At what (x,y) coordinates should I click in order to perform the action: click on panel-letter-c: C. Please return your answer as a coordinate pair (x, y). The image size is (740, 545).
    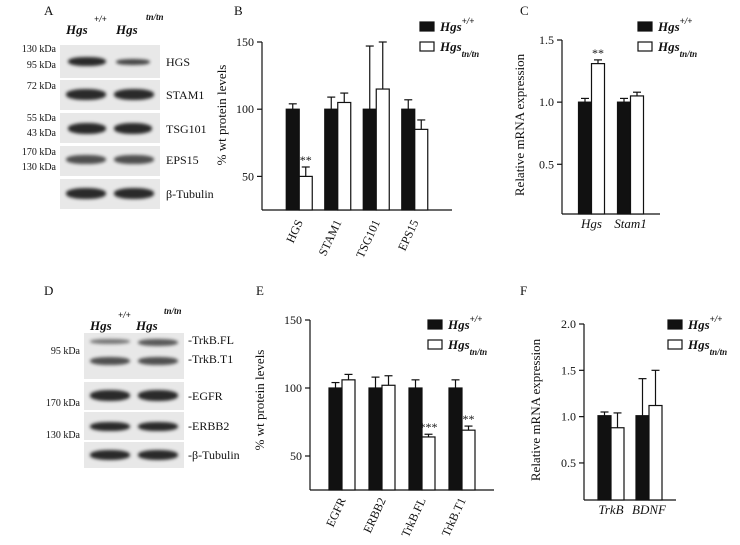
    Looking at the image, I should click on (524, 10).